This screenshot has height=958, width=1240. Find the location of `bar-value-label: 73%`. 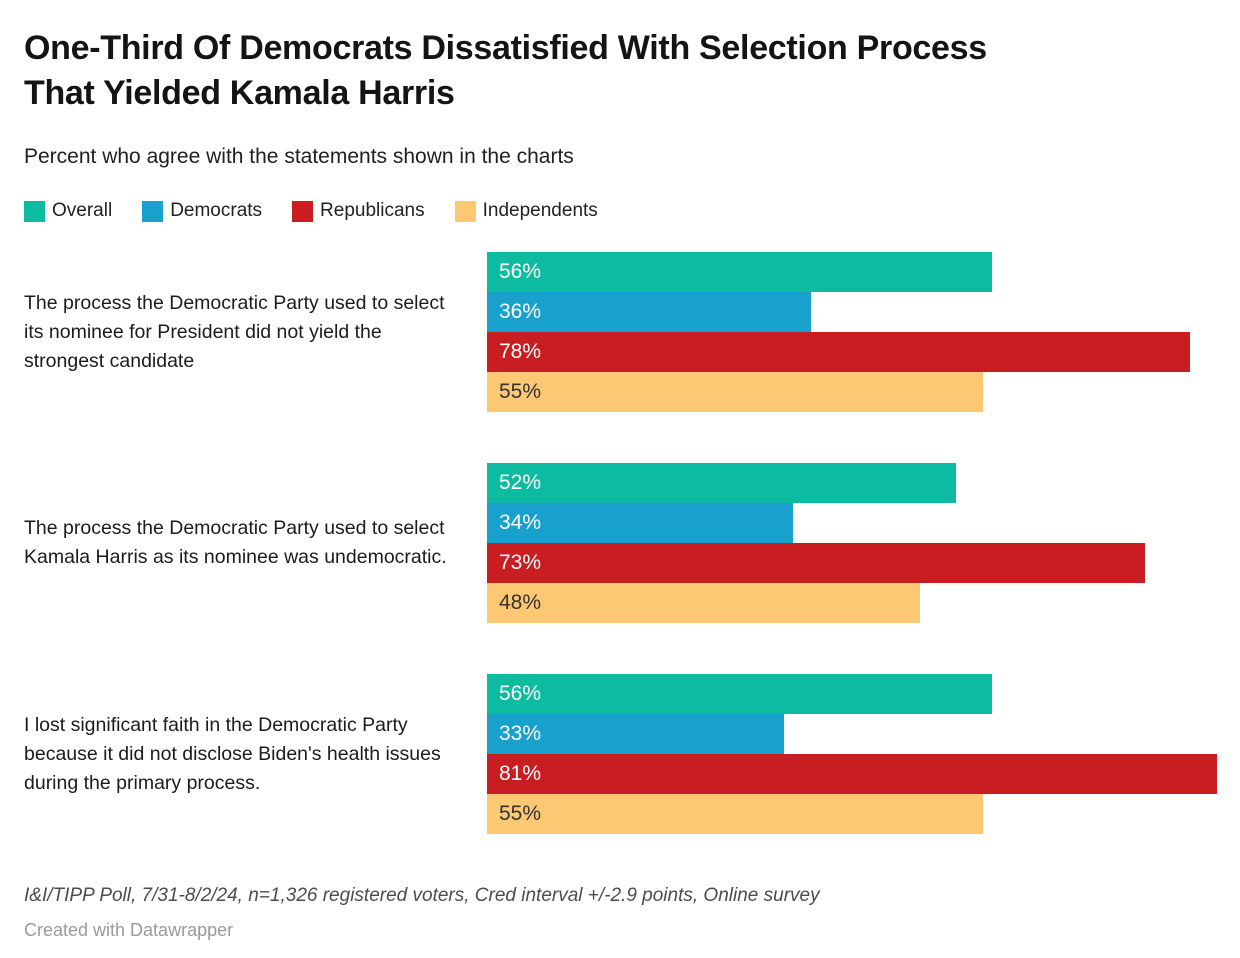

bar-value-label: 73% is located at coordinates (520, 562).